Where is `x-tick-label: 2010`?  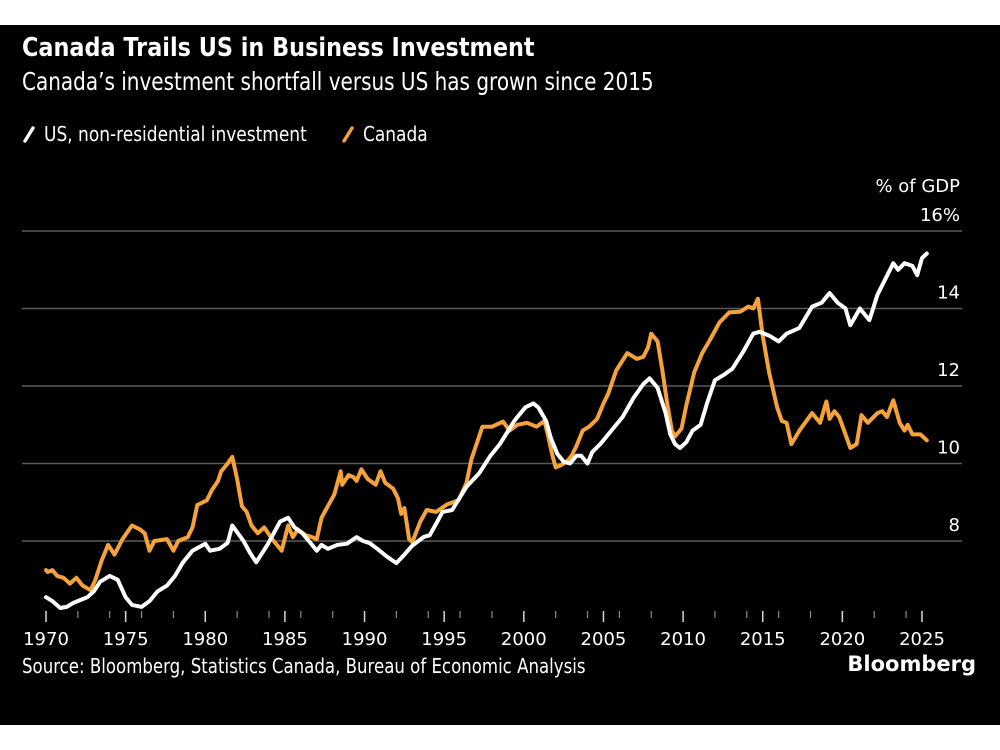
x-tick-label: 2010 is located at coordinates (683, 639).